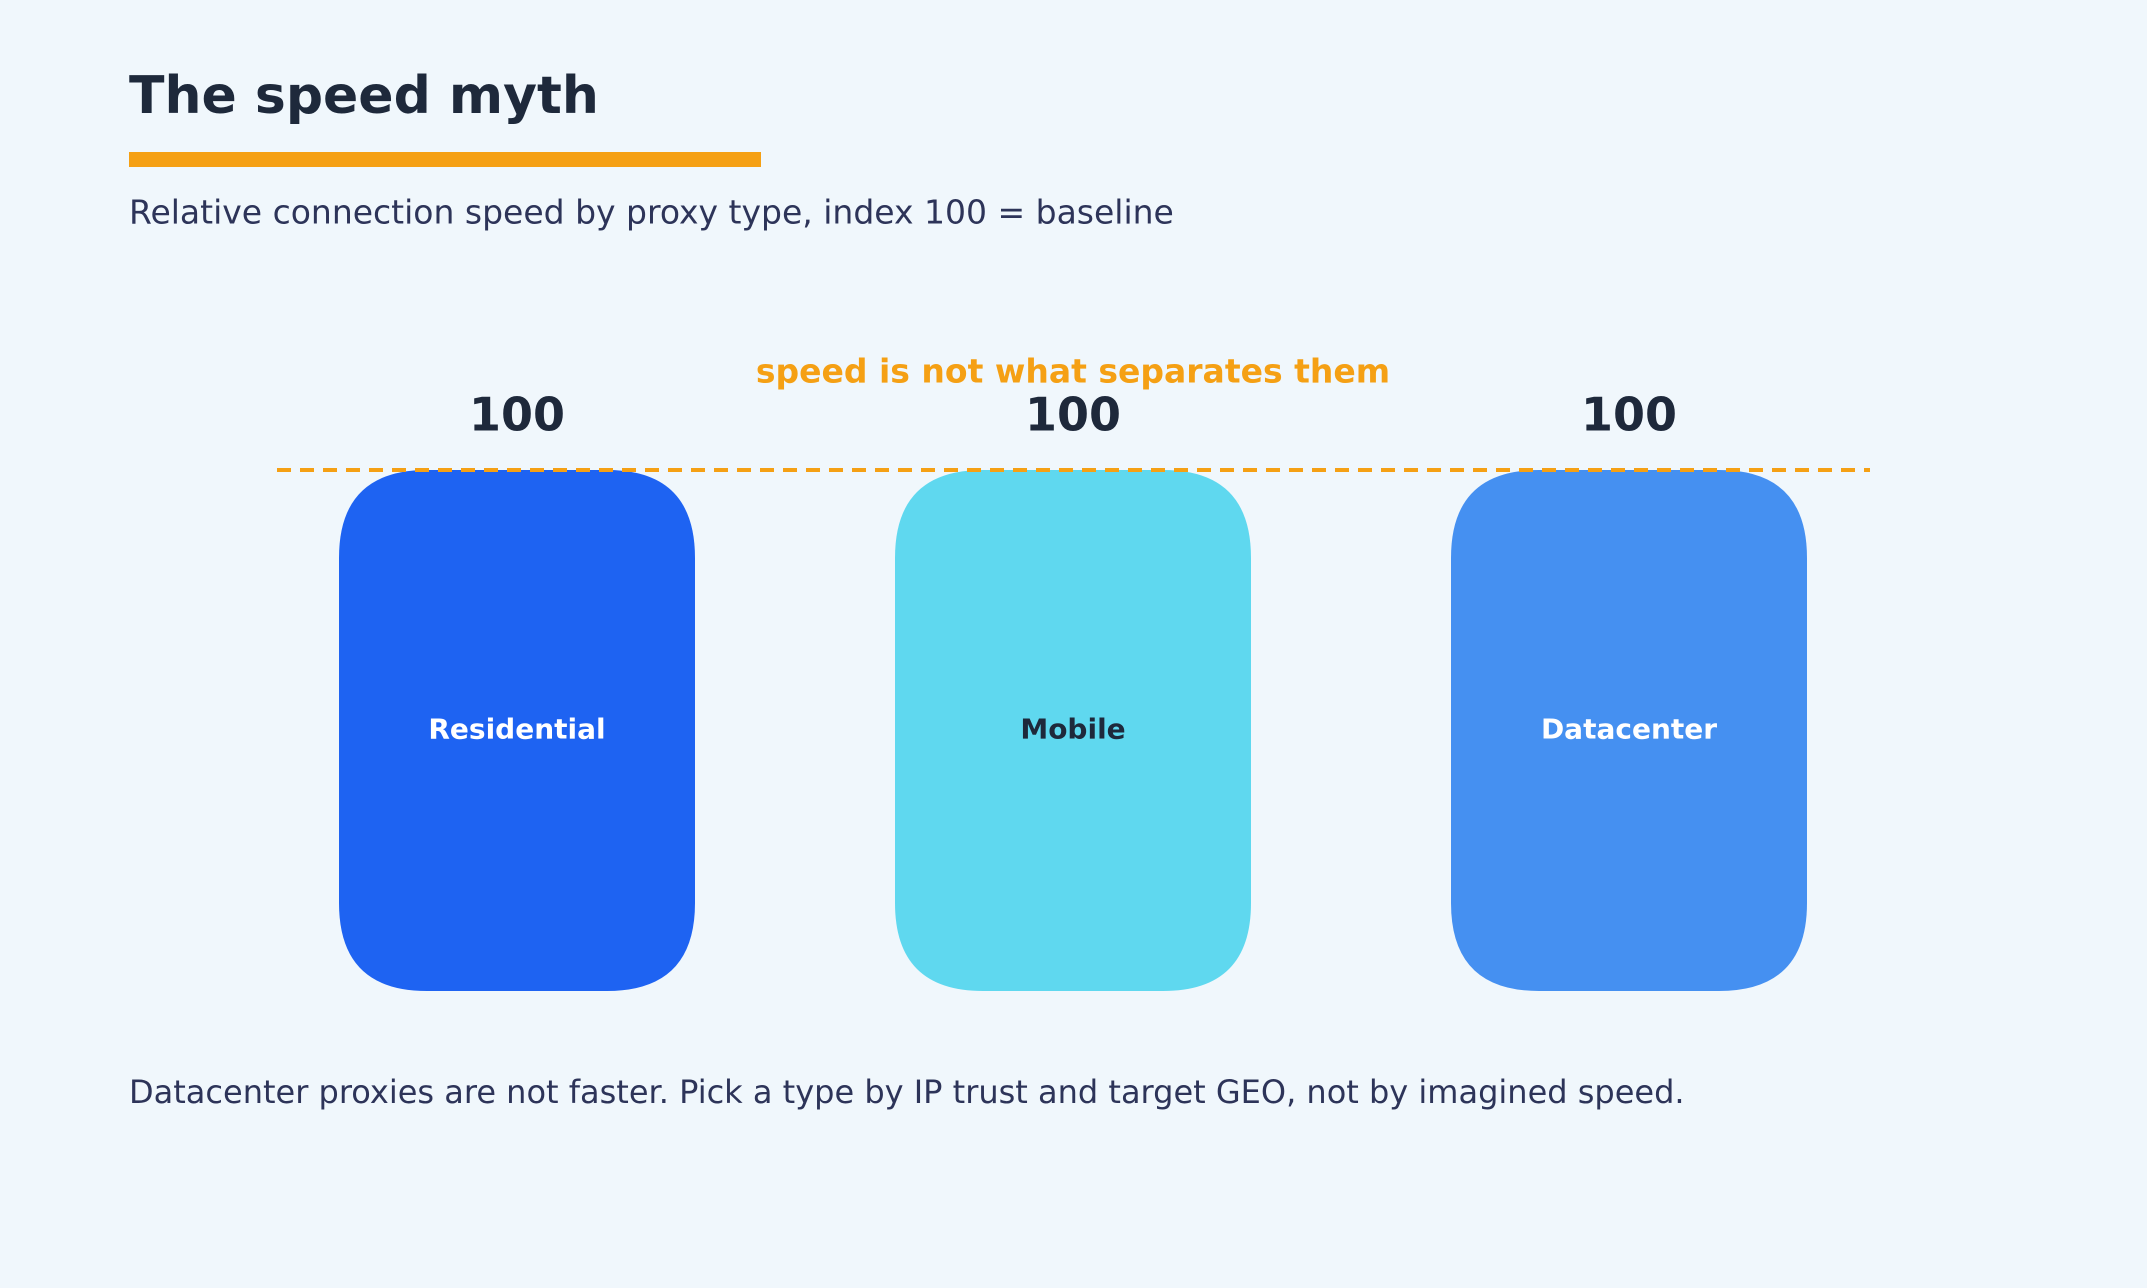  Describe the element at coordinates (445, 159) in the screenshot. I see `title-underline` at that location.